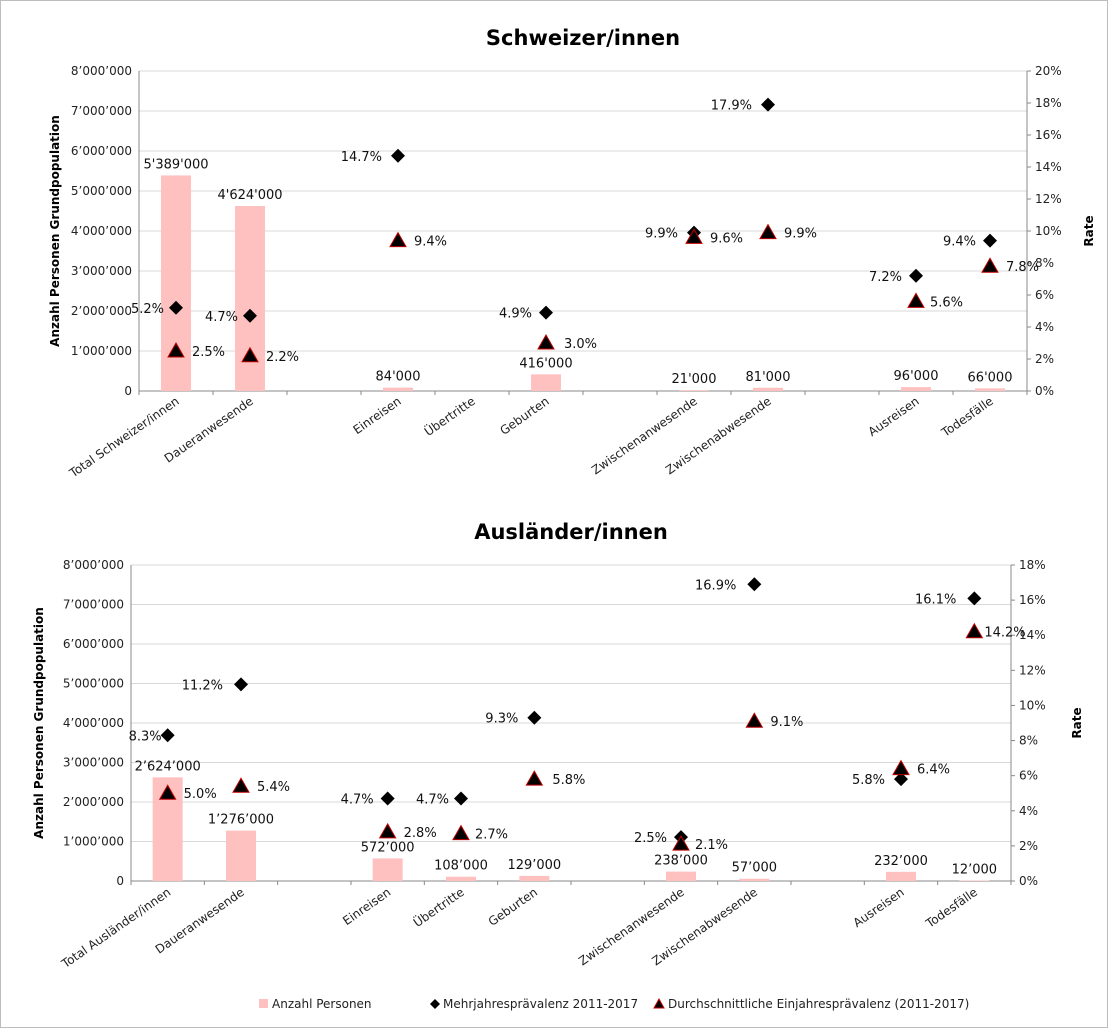 This screenshot has width=1108, height=1029. What do you see at coordinates (263, 1003) in the screenshot?
I see `legend-swatch-bar` at bounding box center [263, 1003].